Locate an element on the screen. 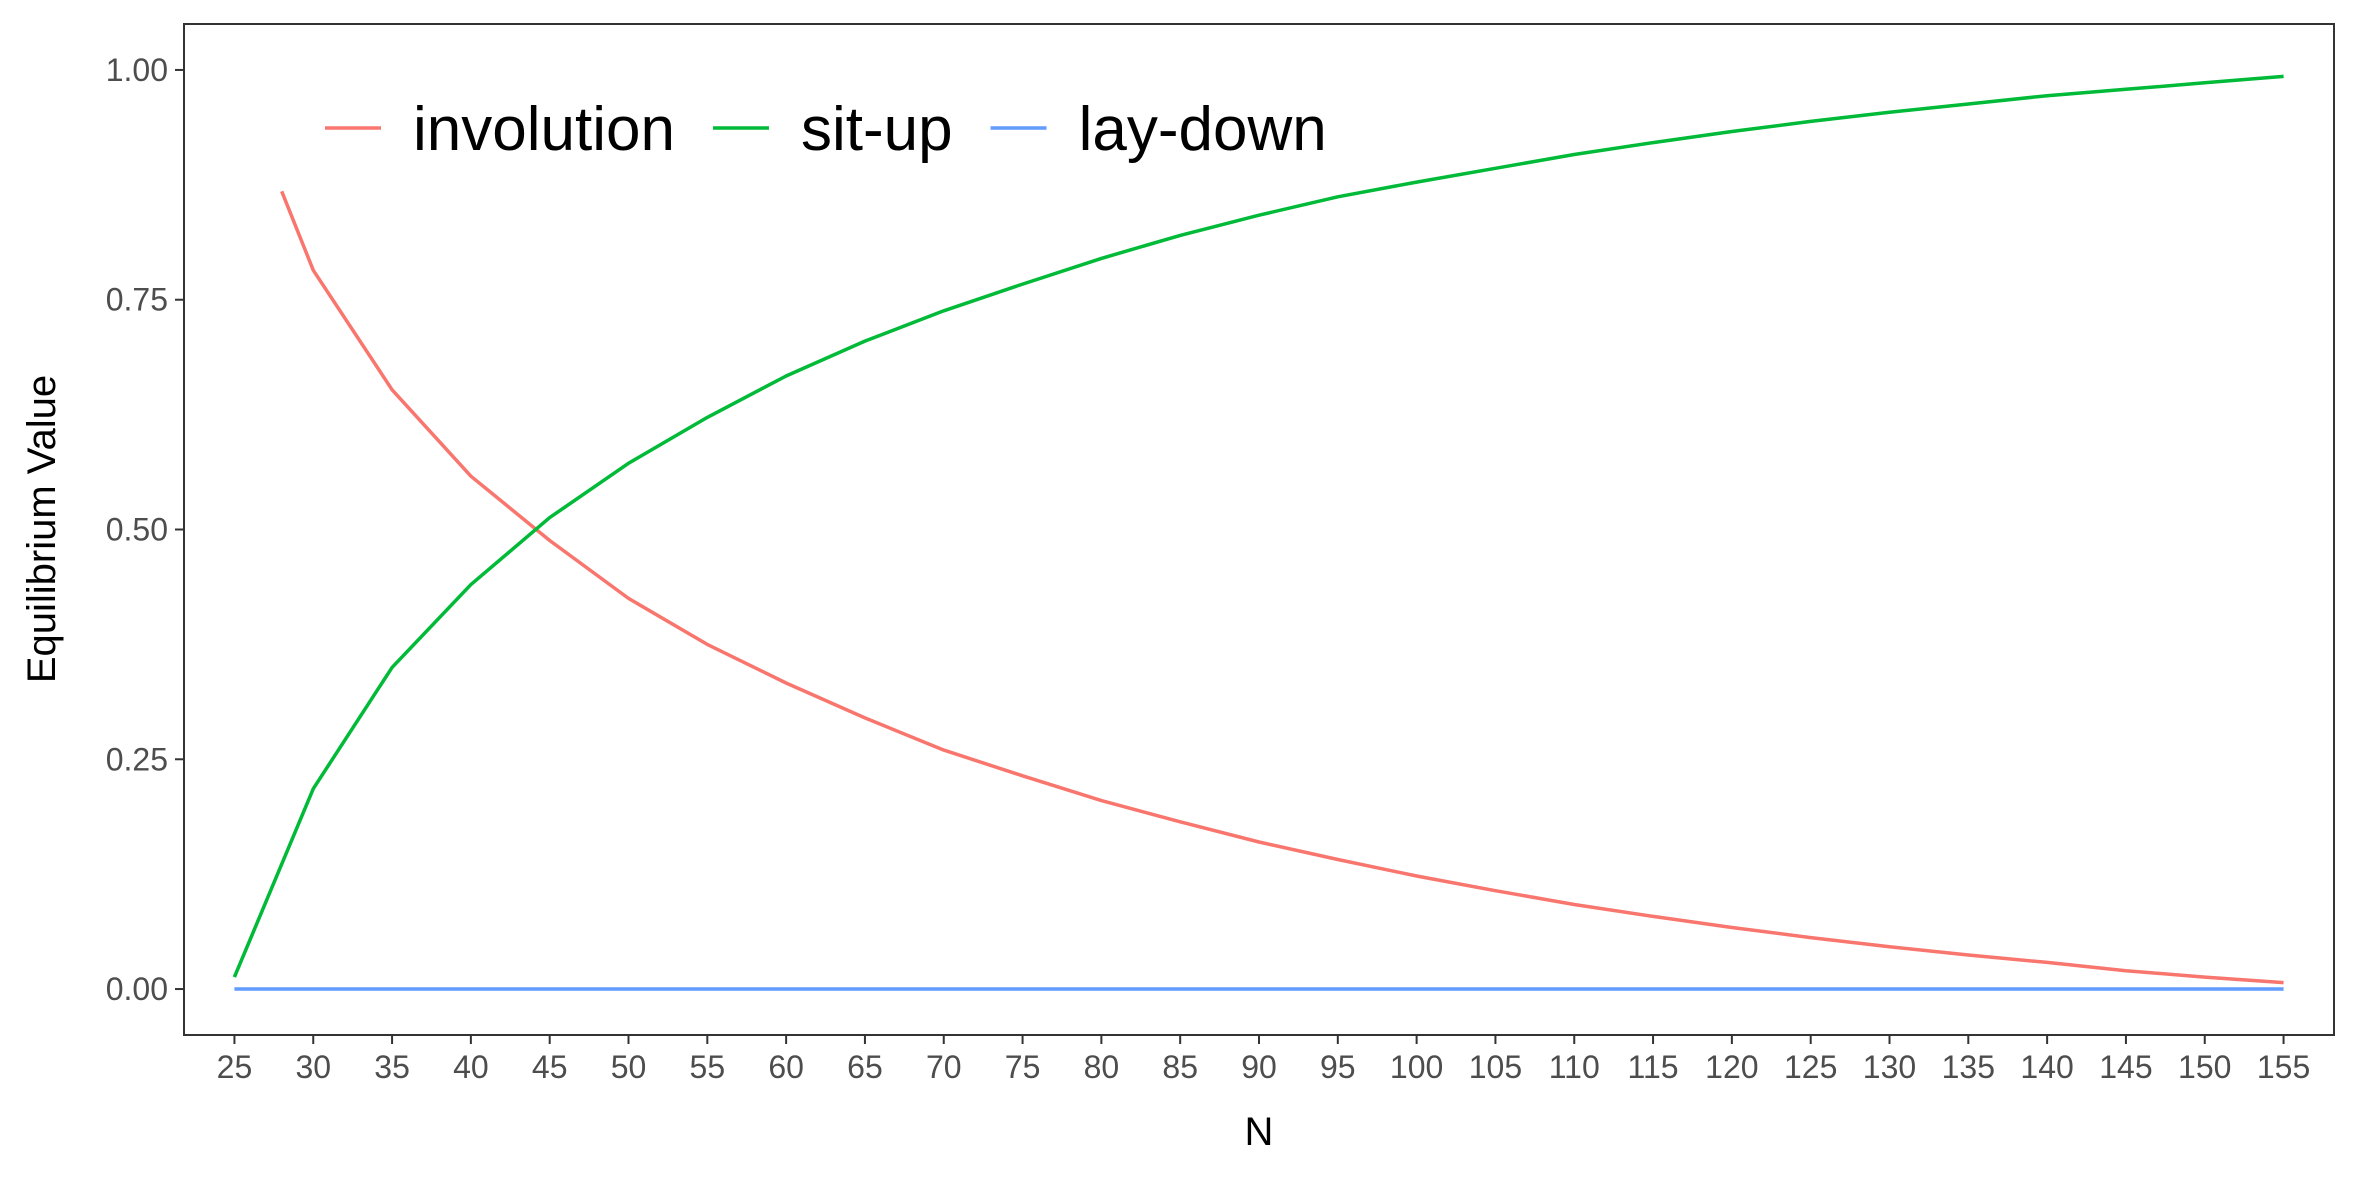  x-tick-label: 150 is located at coordinates (2204, 1067).